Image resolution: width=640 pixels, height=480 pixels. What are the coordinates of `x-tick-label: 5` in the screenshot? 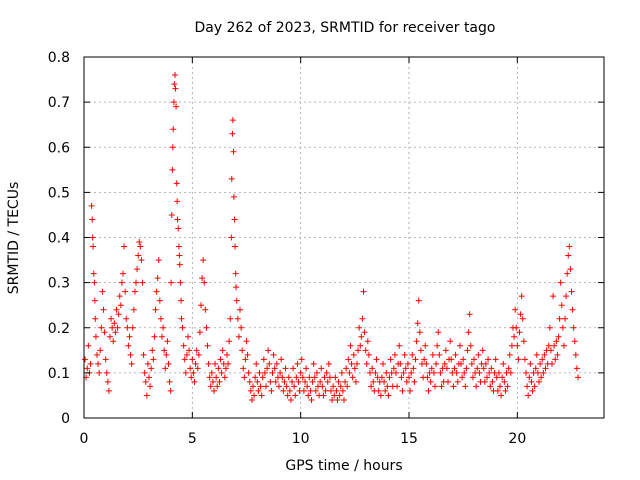 It's located at (192, 439).